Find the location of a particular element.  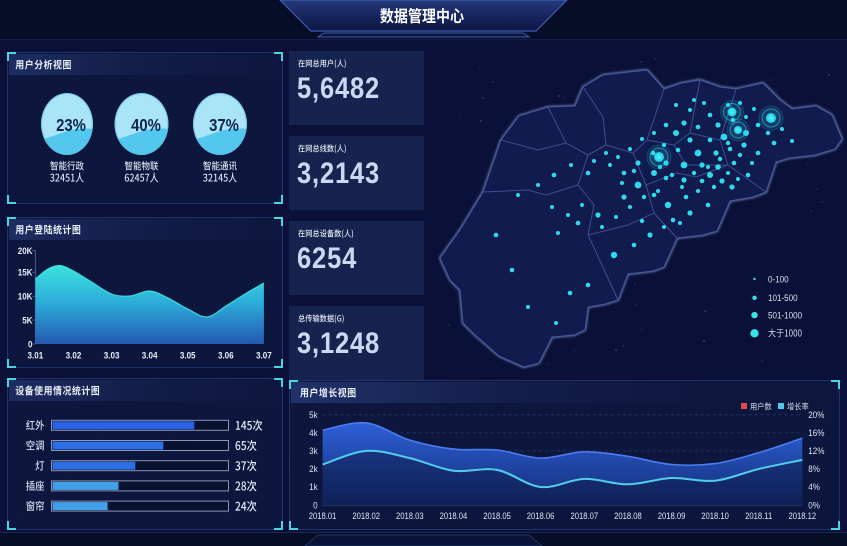

svg-text: 3.05 is located at coordinates (188, 355).